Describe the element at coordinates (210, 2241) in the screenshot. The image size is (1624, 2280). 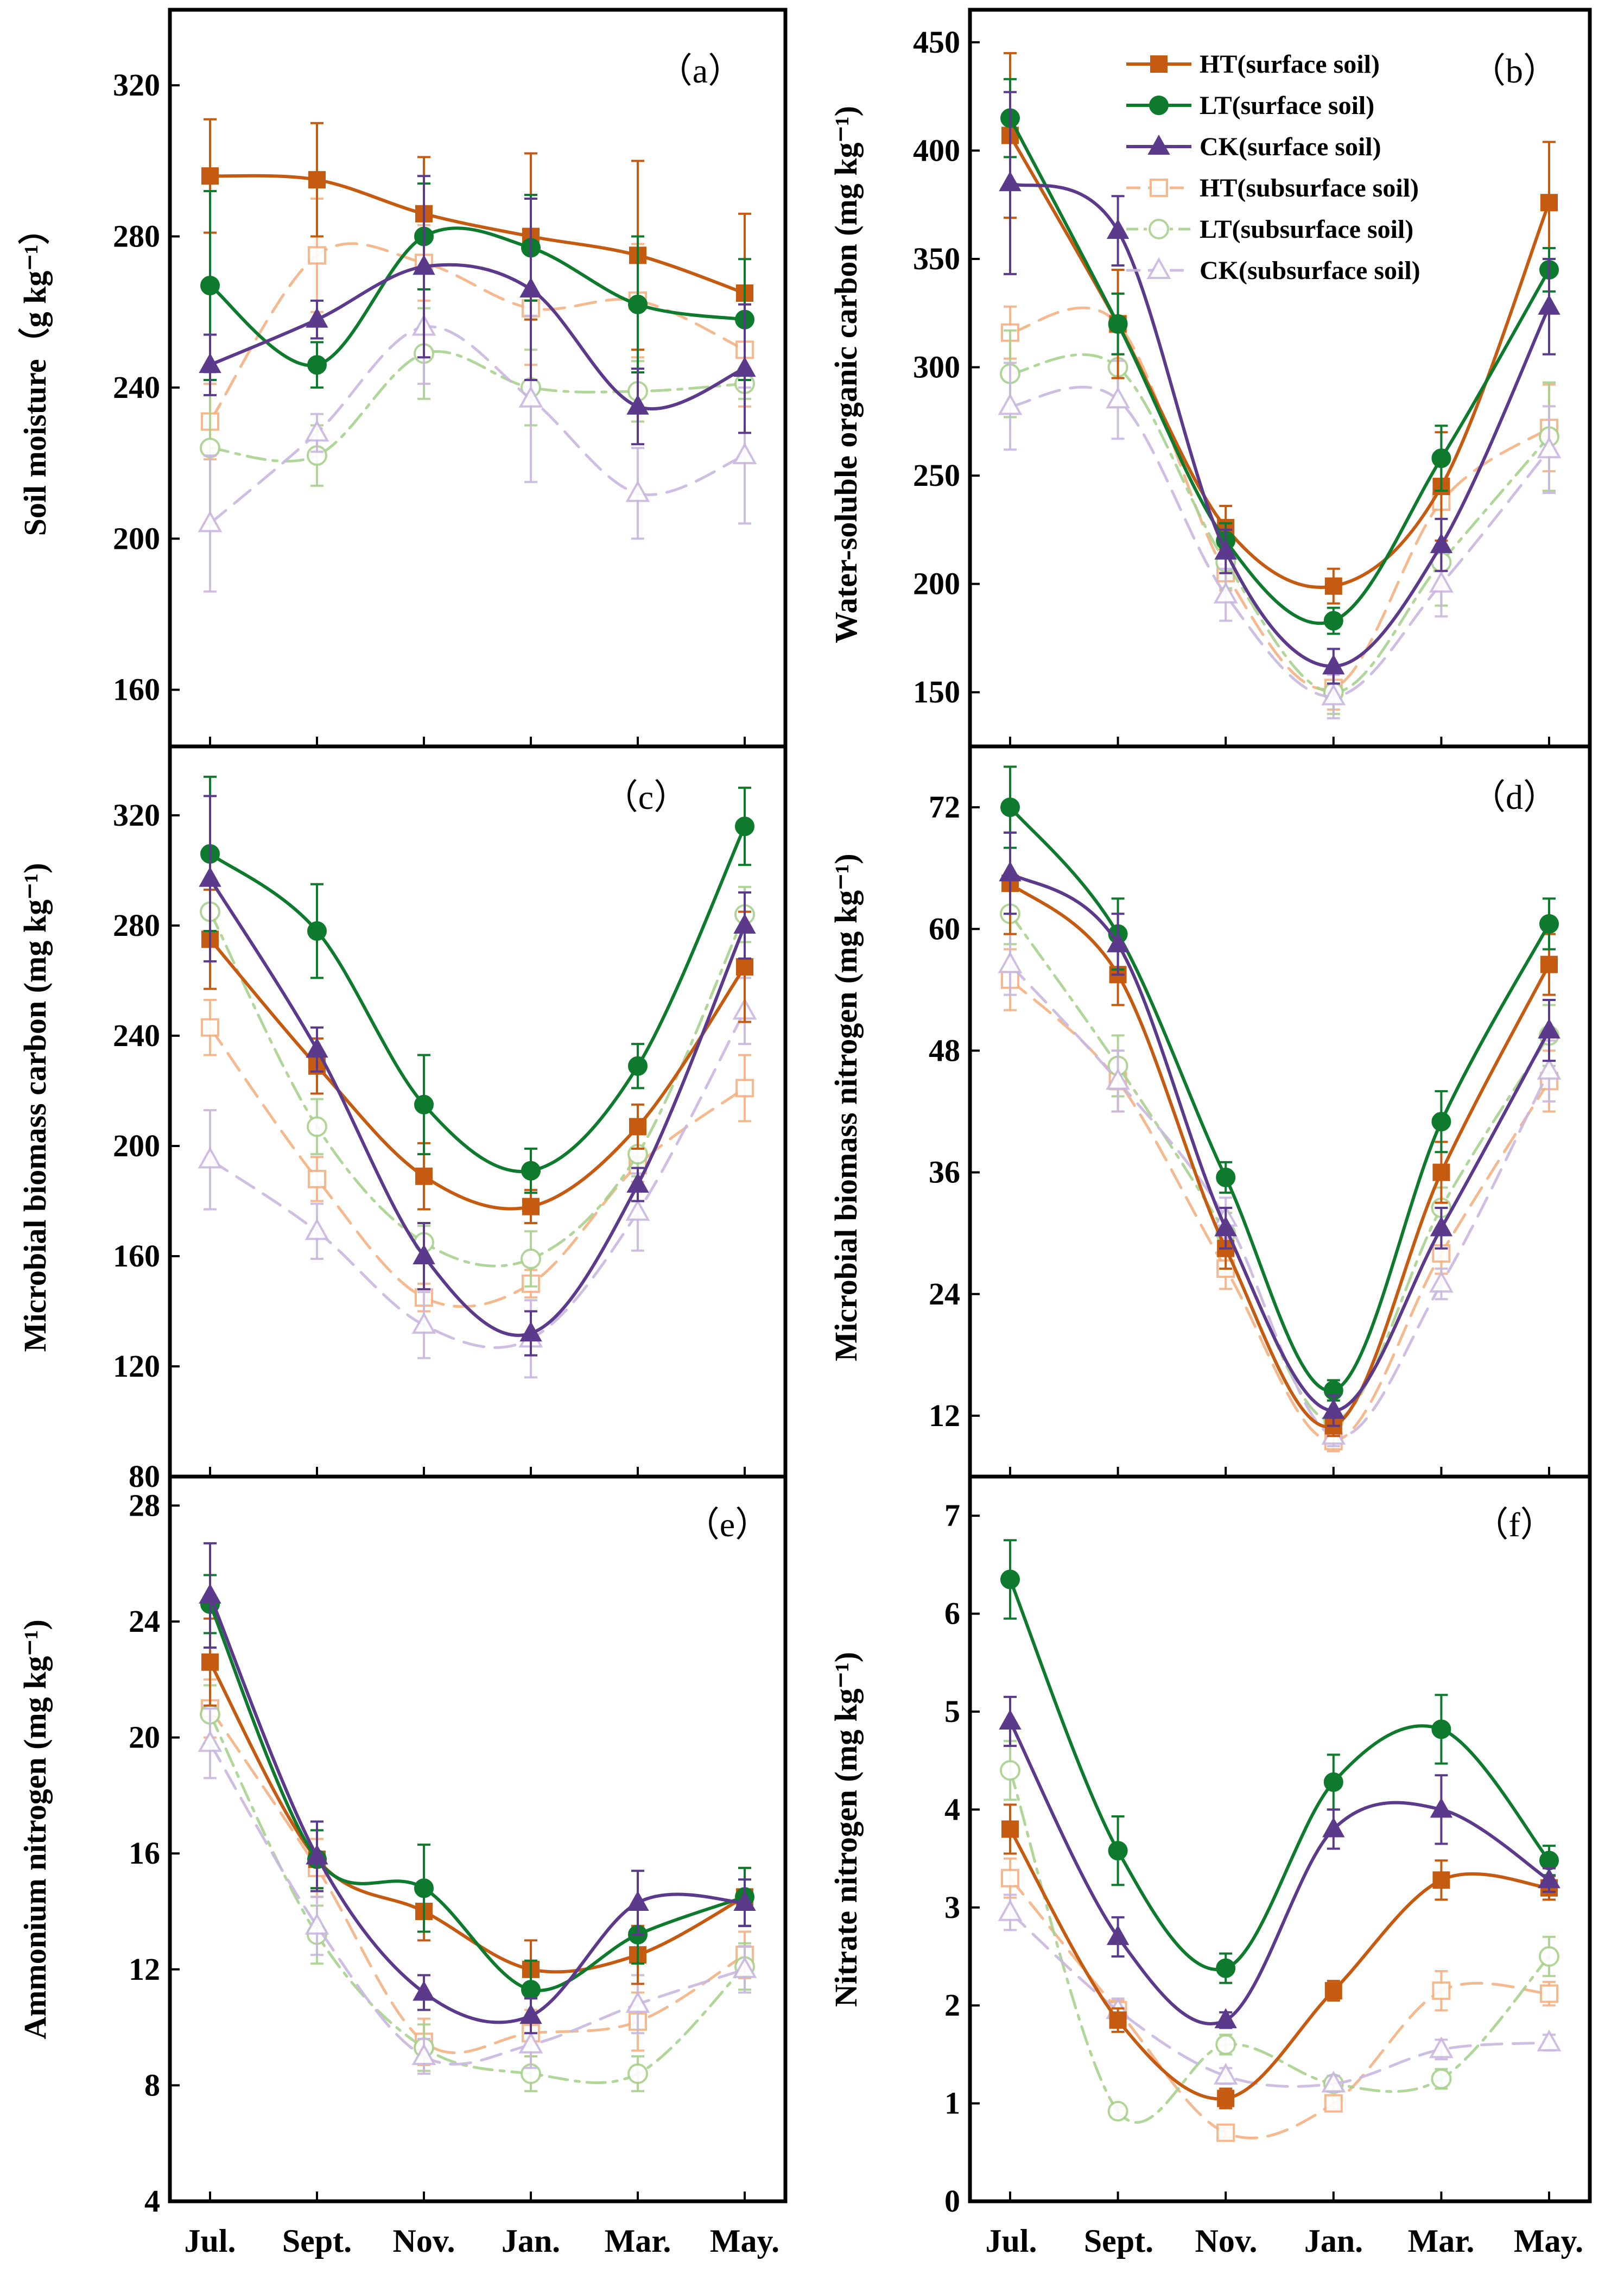
I see `x-tick-label: Jul.` at that location.